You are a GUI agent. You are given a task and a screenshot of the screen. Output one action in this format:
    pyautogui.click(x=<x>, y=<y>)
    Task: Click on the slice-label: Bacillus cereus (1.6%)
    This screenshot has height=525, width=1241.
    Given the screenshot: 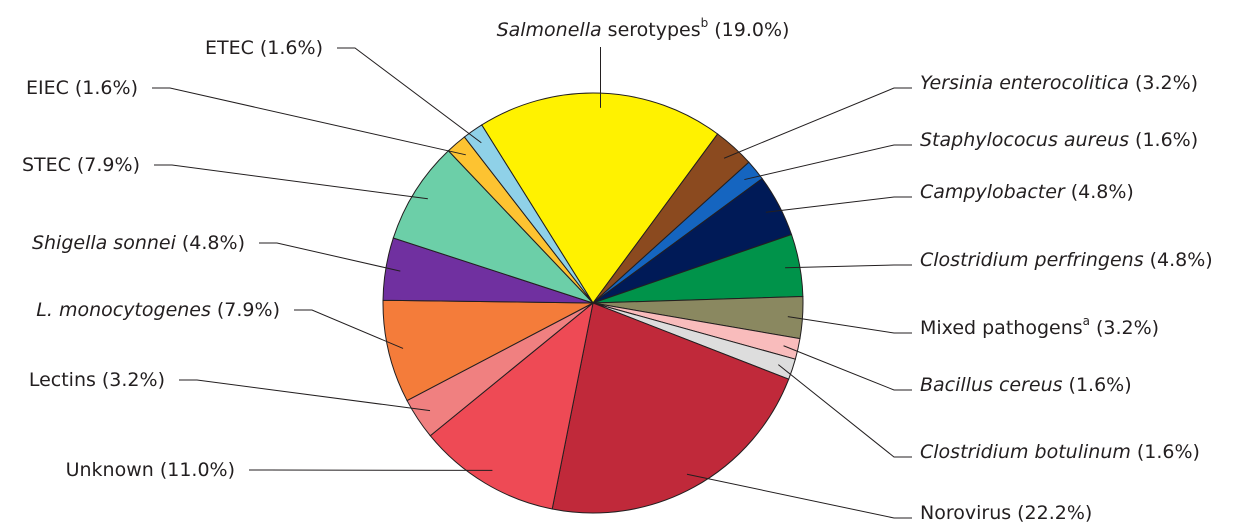 What is the action you would take?
    pyautogui.click(x=1026, y=385)
    